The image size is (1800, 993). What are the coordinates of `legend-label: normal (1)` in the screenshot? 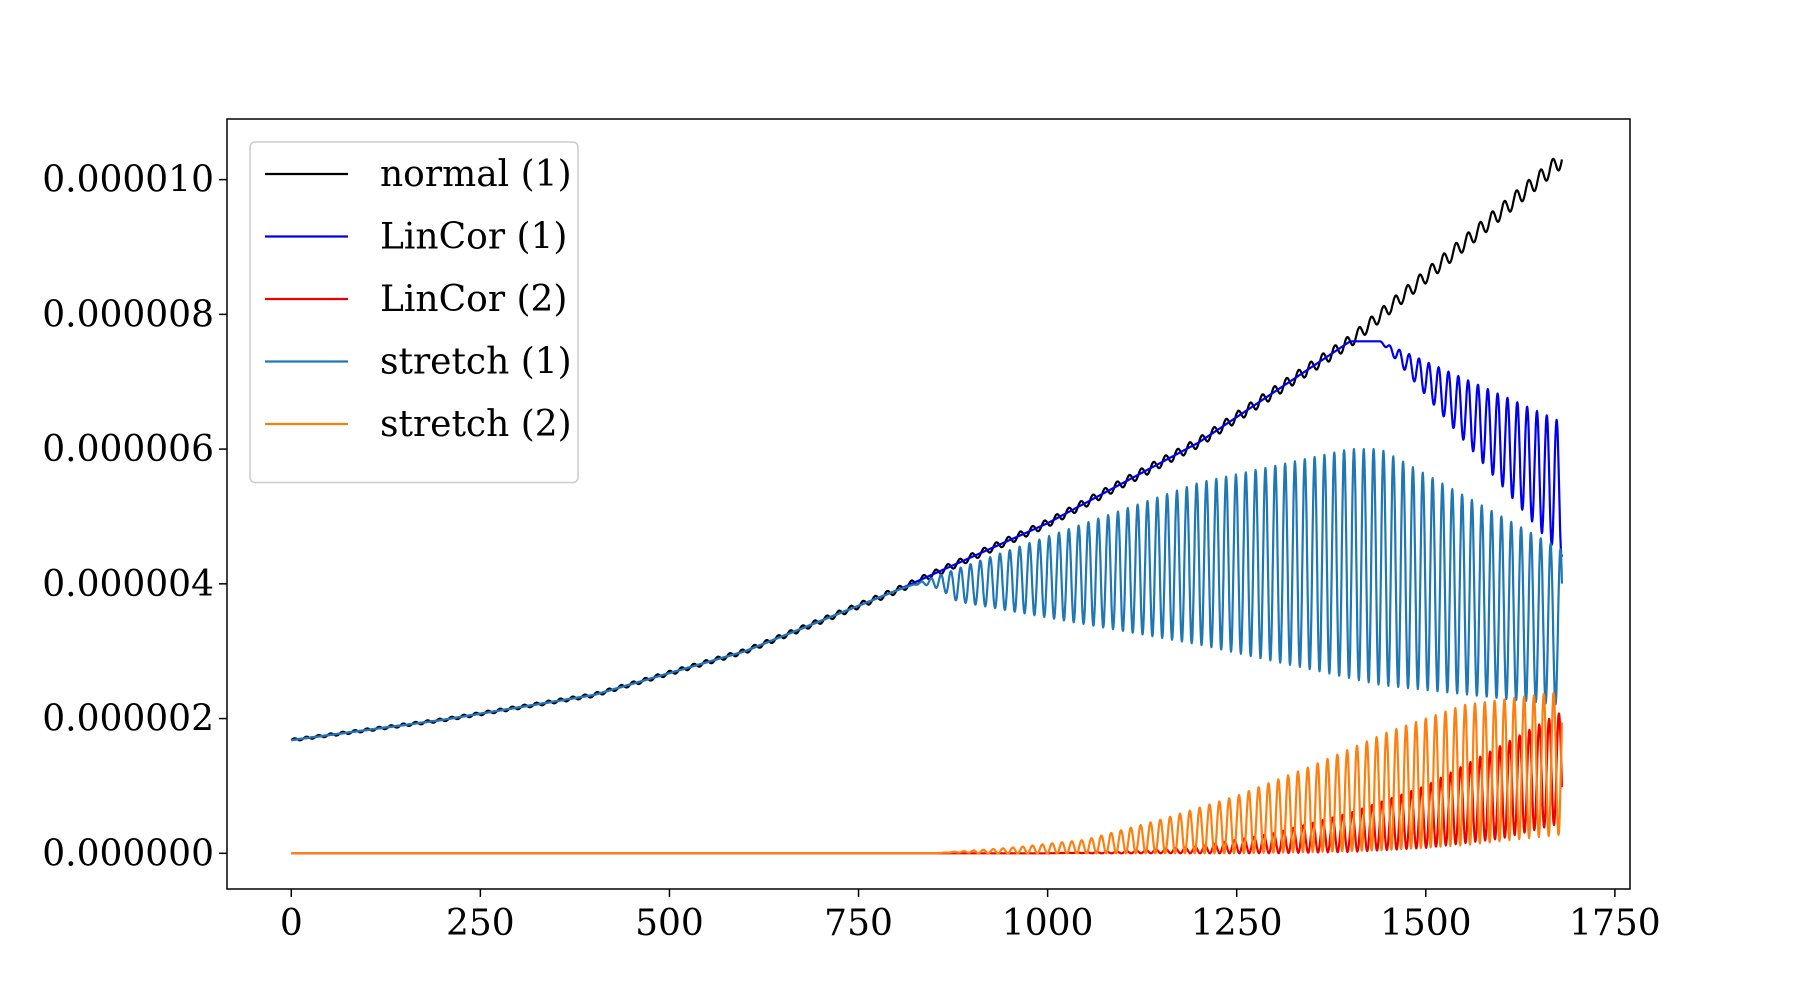 It's located at (476, 174).